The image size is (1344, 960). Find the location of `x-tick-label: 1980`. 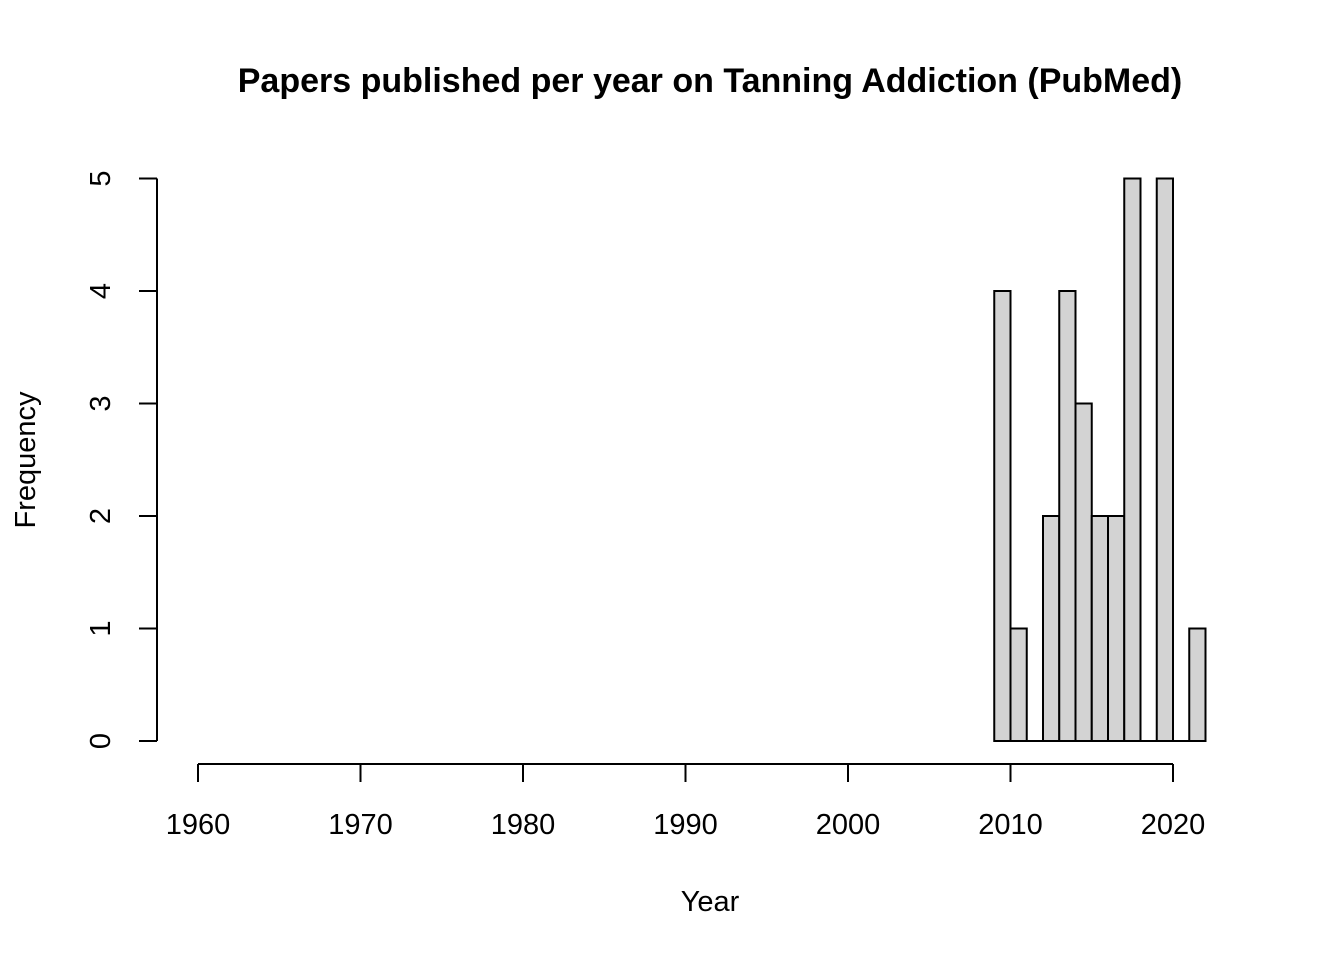

x-tick-label: 1980 is located at coordinates (523, 825).